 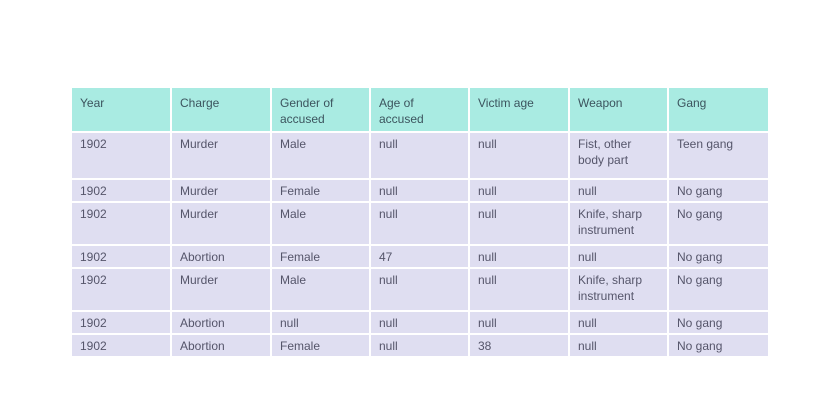 I want to click on column-header-victim-age: Victim age, so click(x=520, y=110).